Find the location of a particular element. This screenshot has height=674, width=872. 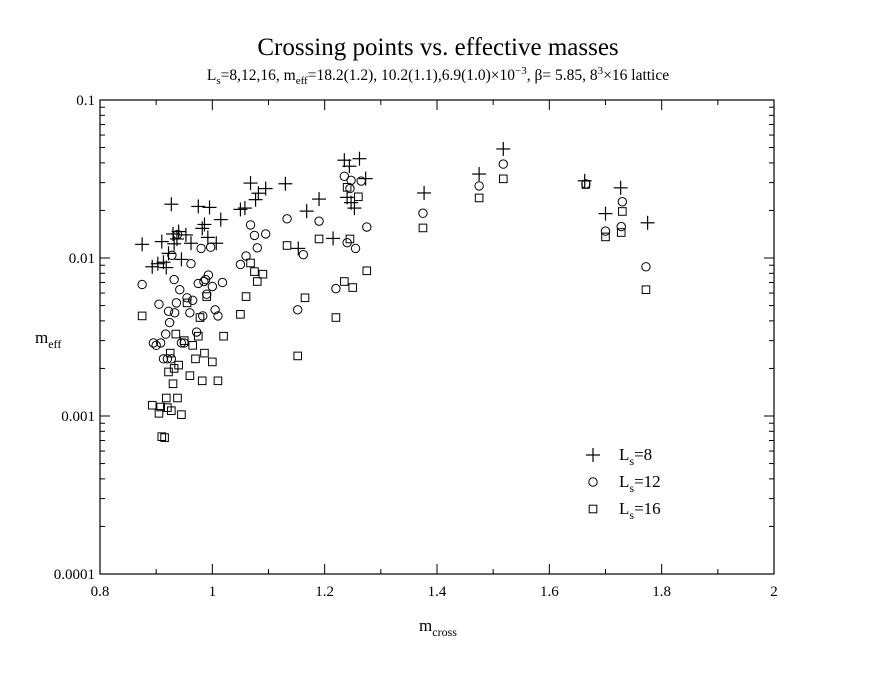

legend-ls12-main: L is located at coordinates (624, 481).